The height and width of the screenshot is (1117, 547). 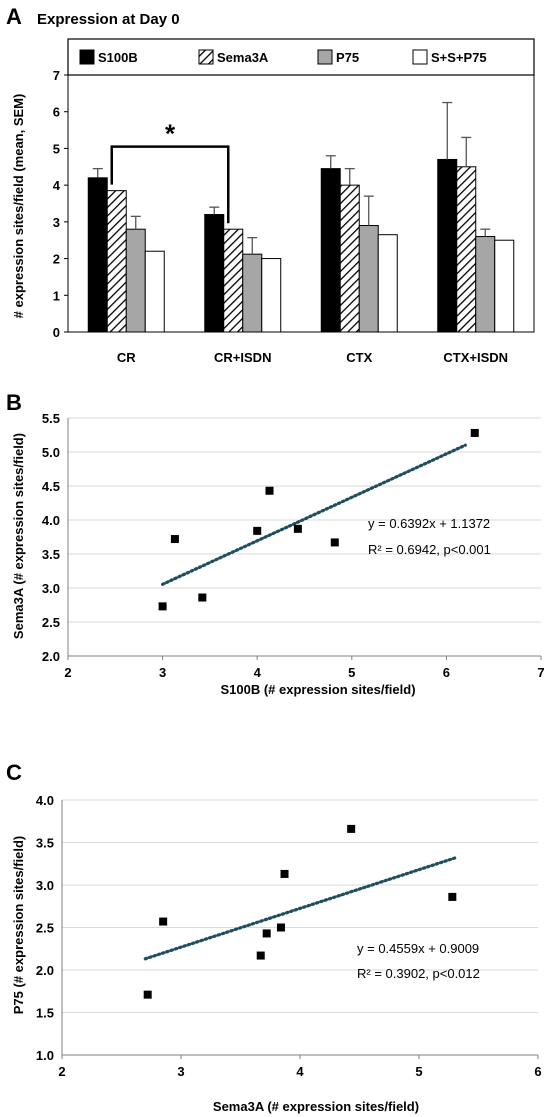 I want to click on bar-s100b-ctx-isdn, so click(x=447, y=245).